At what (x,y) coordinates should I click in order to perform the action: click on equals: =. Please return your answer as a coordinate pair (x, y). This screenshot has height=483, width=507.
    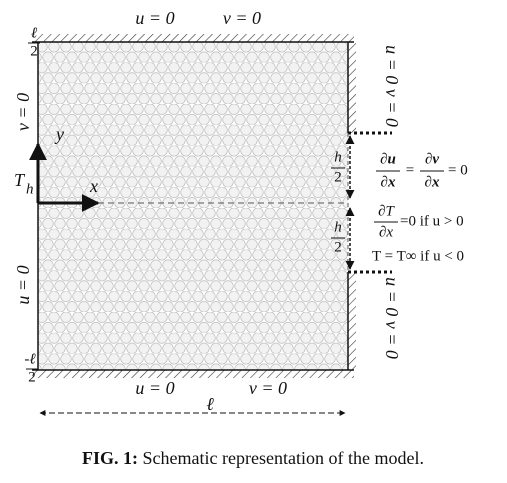
    Looking at the image, I should click on (410, 170).